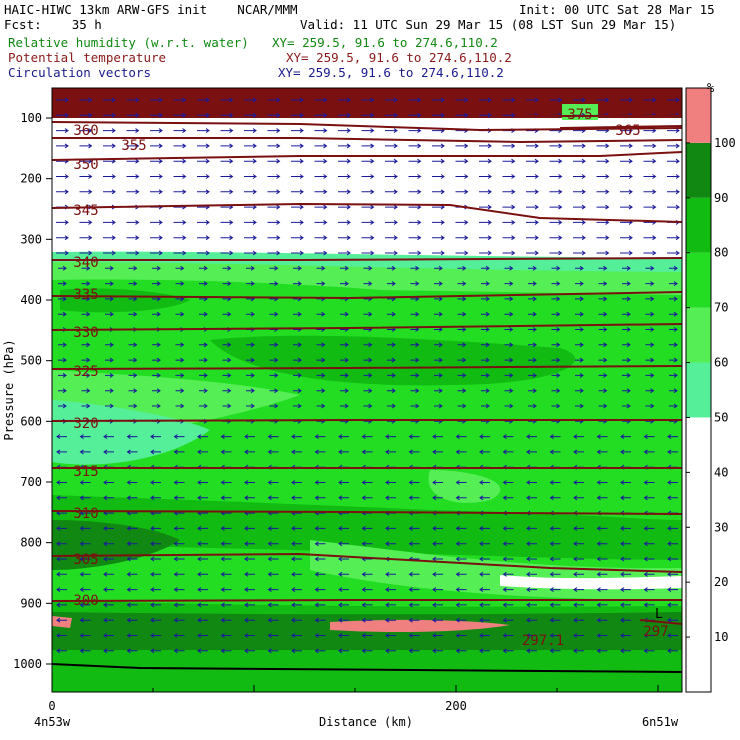  I want to click on colorbar-tick-label: 10, so click(721, 637).